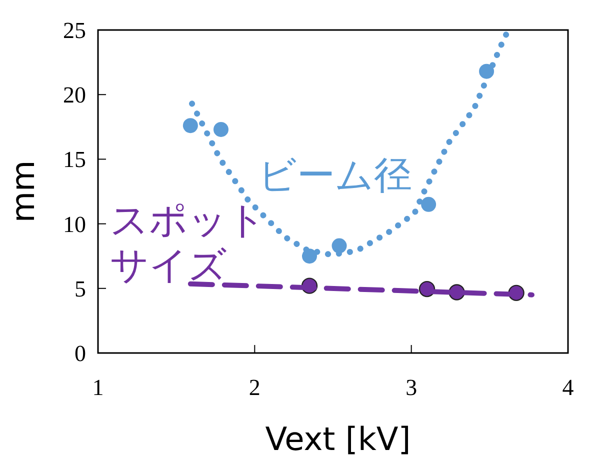  Describe the element at coordinates (335, 175) in the screenshot. I see `series-label: ビーム径` at that location.